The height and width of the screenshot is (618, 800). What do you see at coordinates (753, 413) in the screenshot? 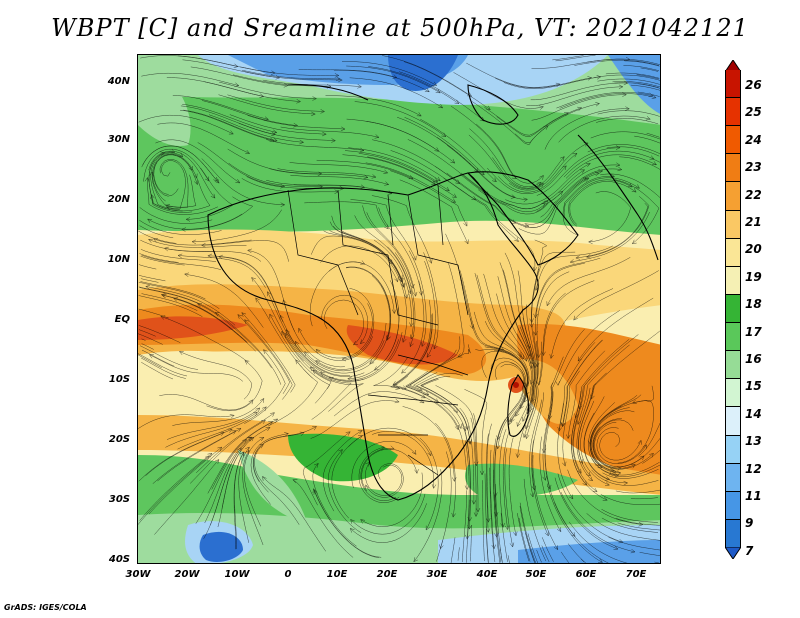
I see `colorbar-label: 14` at bounding box center [753, 413].